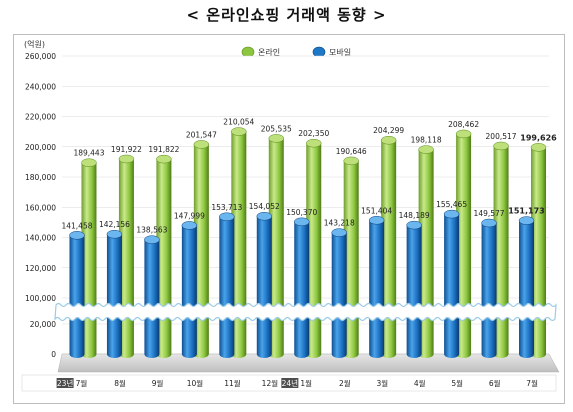  I want to click on y-tick-label: 120,000, so click(40, 268).